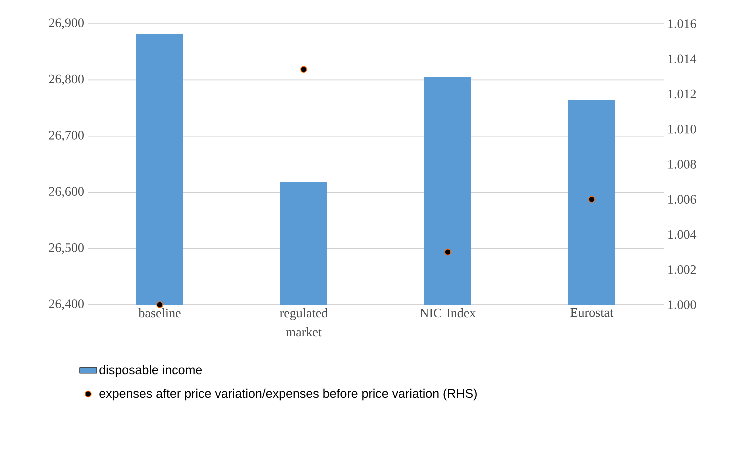 The width and height of the screenshot is (732, 454). I want to click on y2-tick-label: 1.016, so click(682, 24).